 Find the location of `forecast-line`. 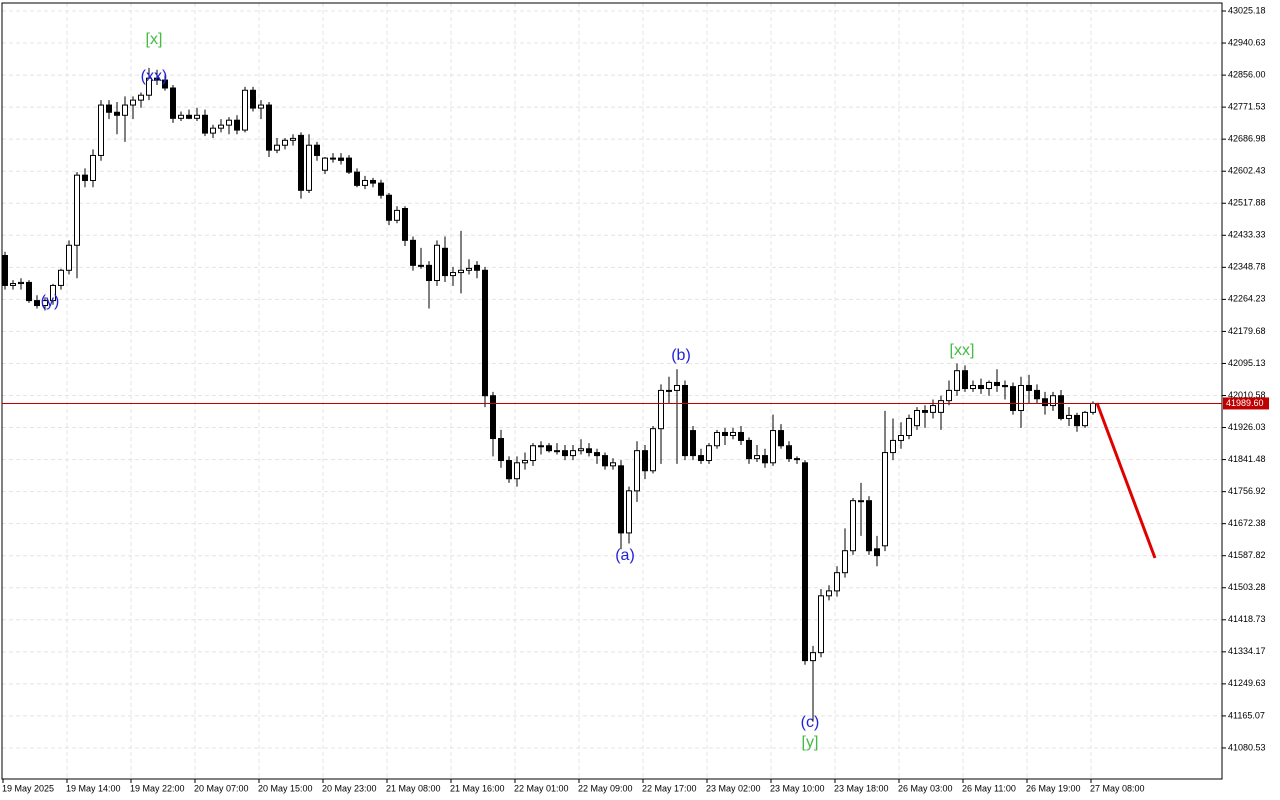

forecast-line is located at coordinates (1126, 480).